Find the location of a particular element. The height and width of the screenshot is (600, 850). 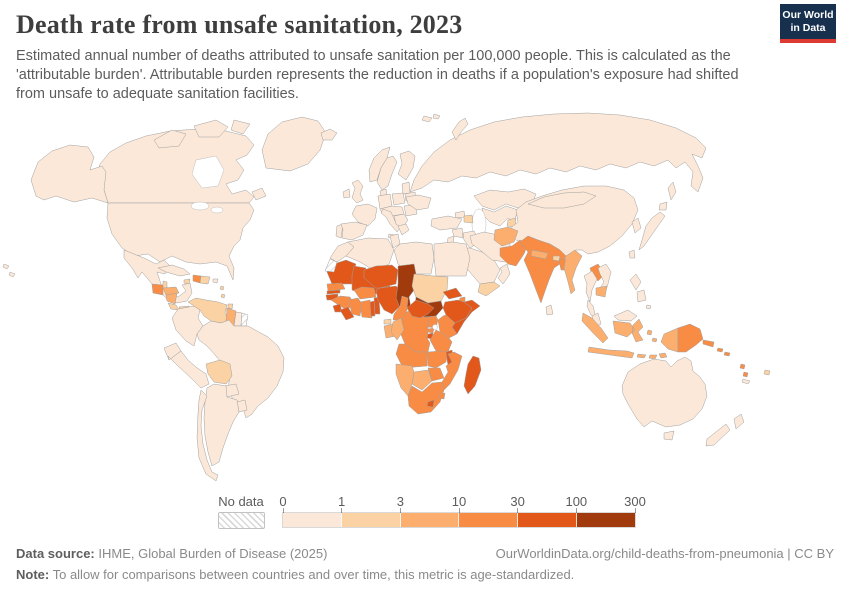

country-tanzania is located at coordinates (441, 341).